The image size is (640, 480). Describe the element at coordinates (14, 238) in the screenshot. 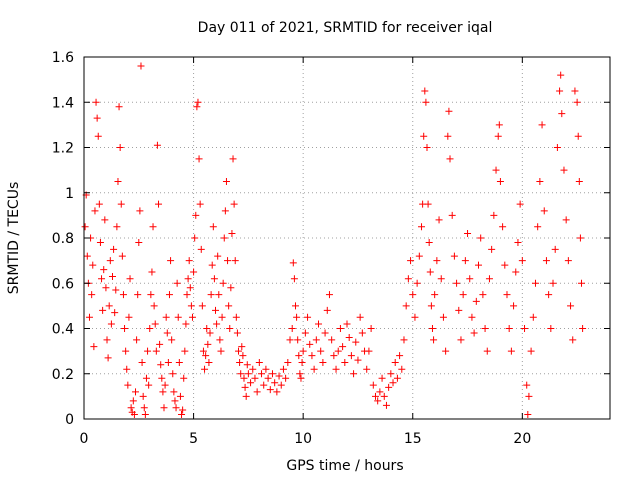

I see `y-axis-label: SRMTID / TECUs` at that location.